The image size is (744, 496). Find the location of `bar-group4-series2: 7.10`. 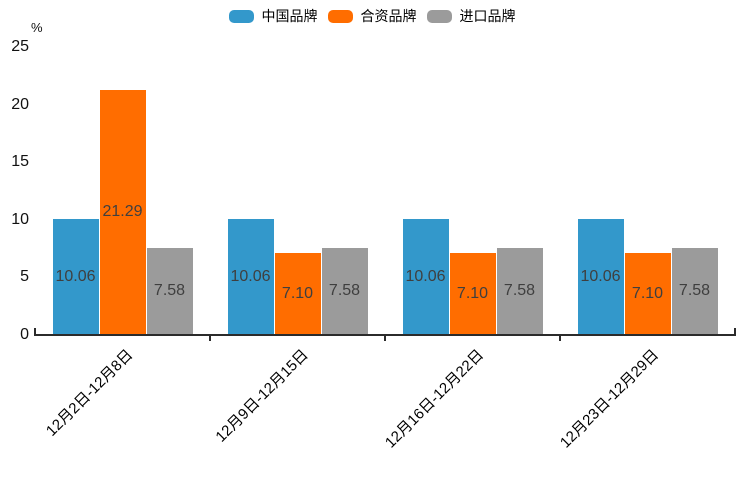

bar-group4-series2: 7.10 is located at coordinates (647, 294).